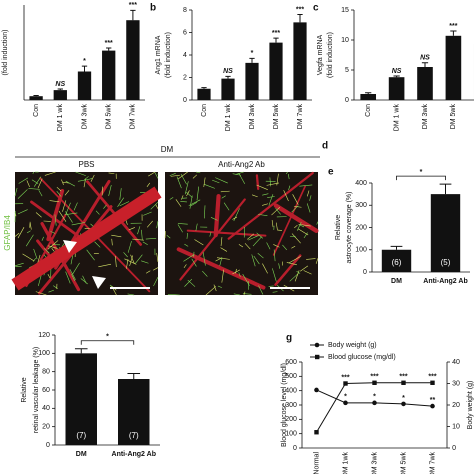 The image size is (474, 474). Describe the element at coordinates (70, 246) in the screenshot. I see `arrowhead` at that location.